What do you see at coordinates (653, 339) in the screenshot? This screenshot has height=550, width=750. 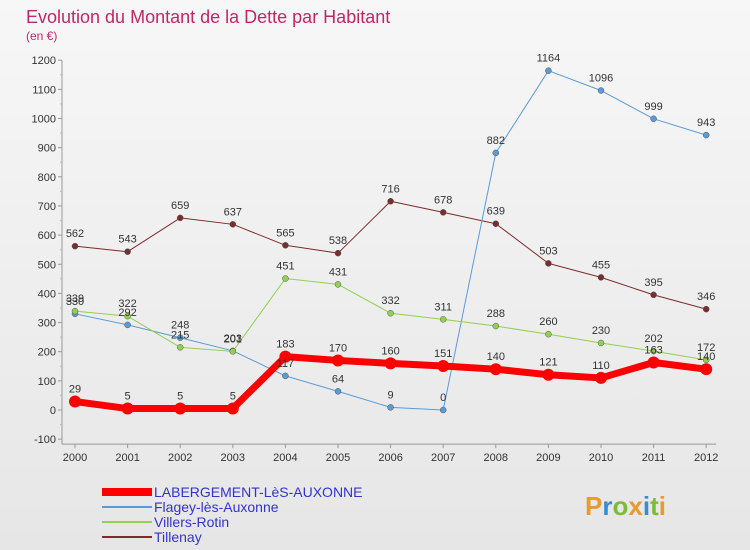 I see `data-label: 202` at bounding box center [653, 339].